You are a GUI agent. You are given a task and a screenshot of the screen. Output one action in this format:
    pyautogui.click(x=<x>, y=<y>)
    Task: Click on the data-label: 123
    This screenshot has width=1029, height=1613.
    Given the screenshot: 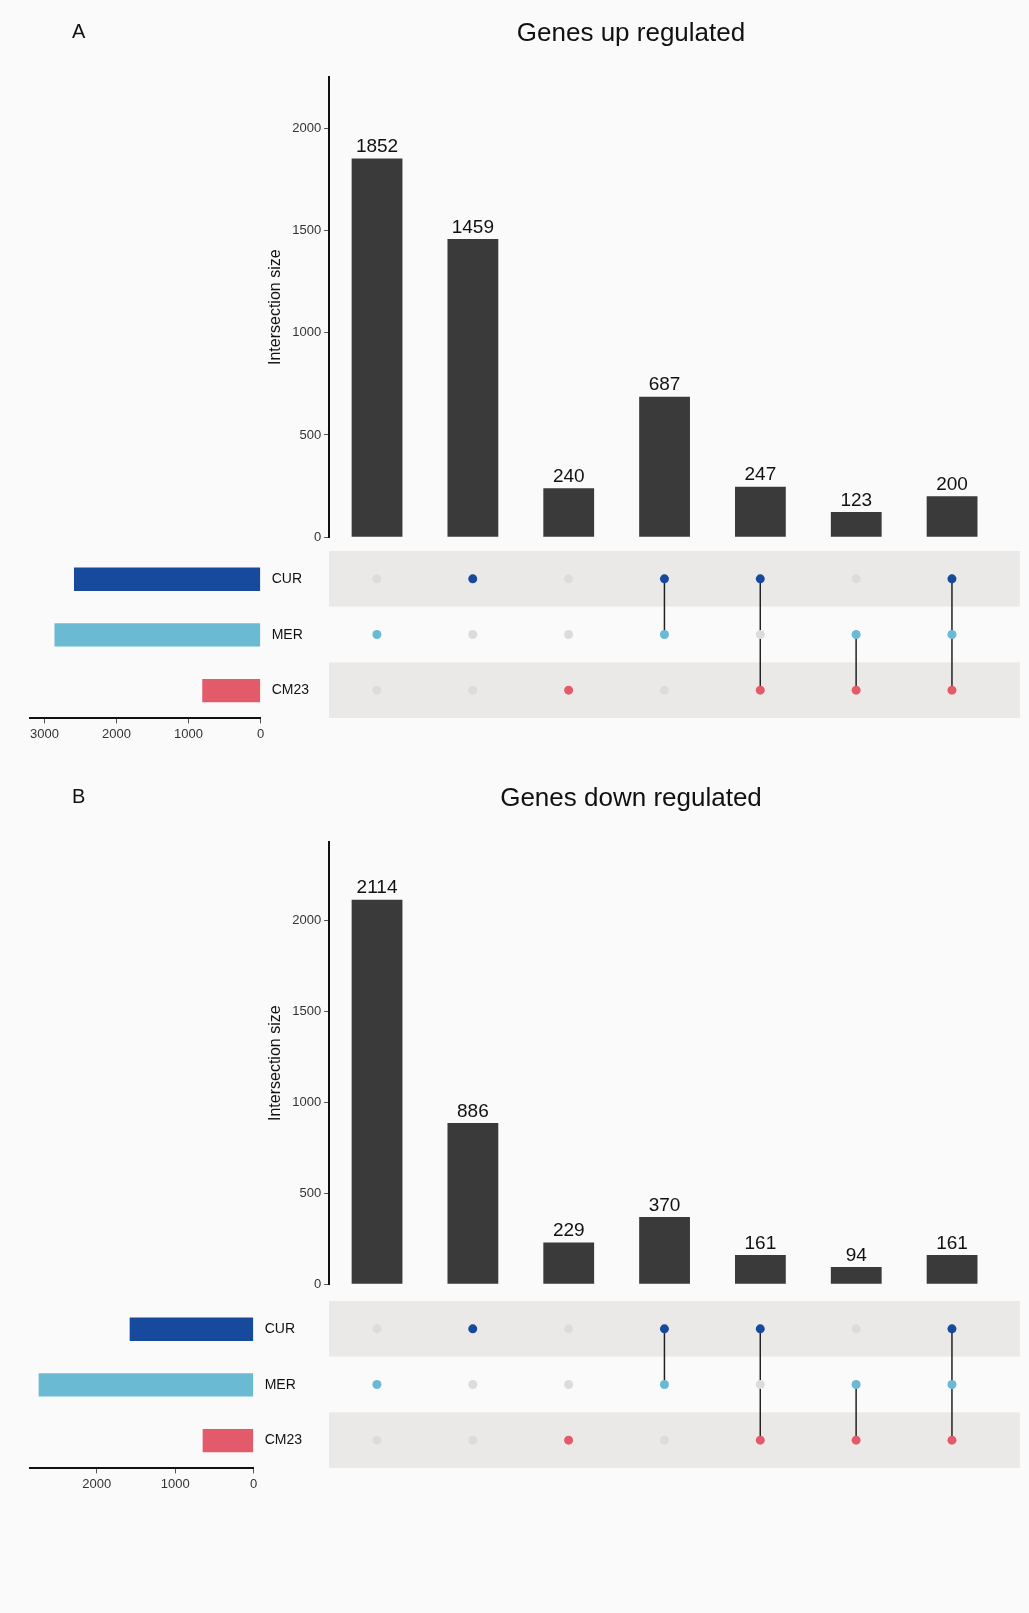 What is the action you would take?
    pyautogui.click(x=856, y=499)
    